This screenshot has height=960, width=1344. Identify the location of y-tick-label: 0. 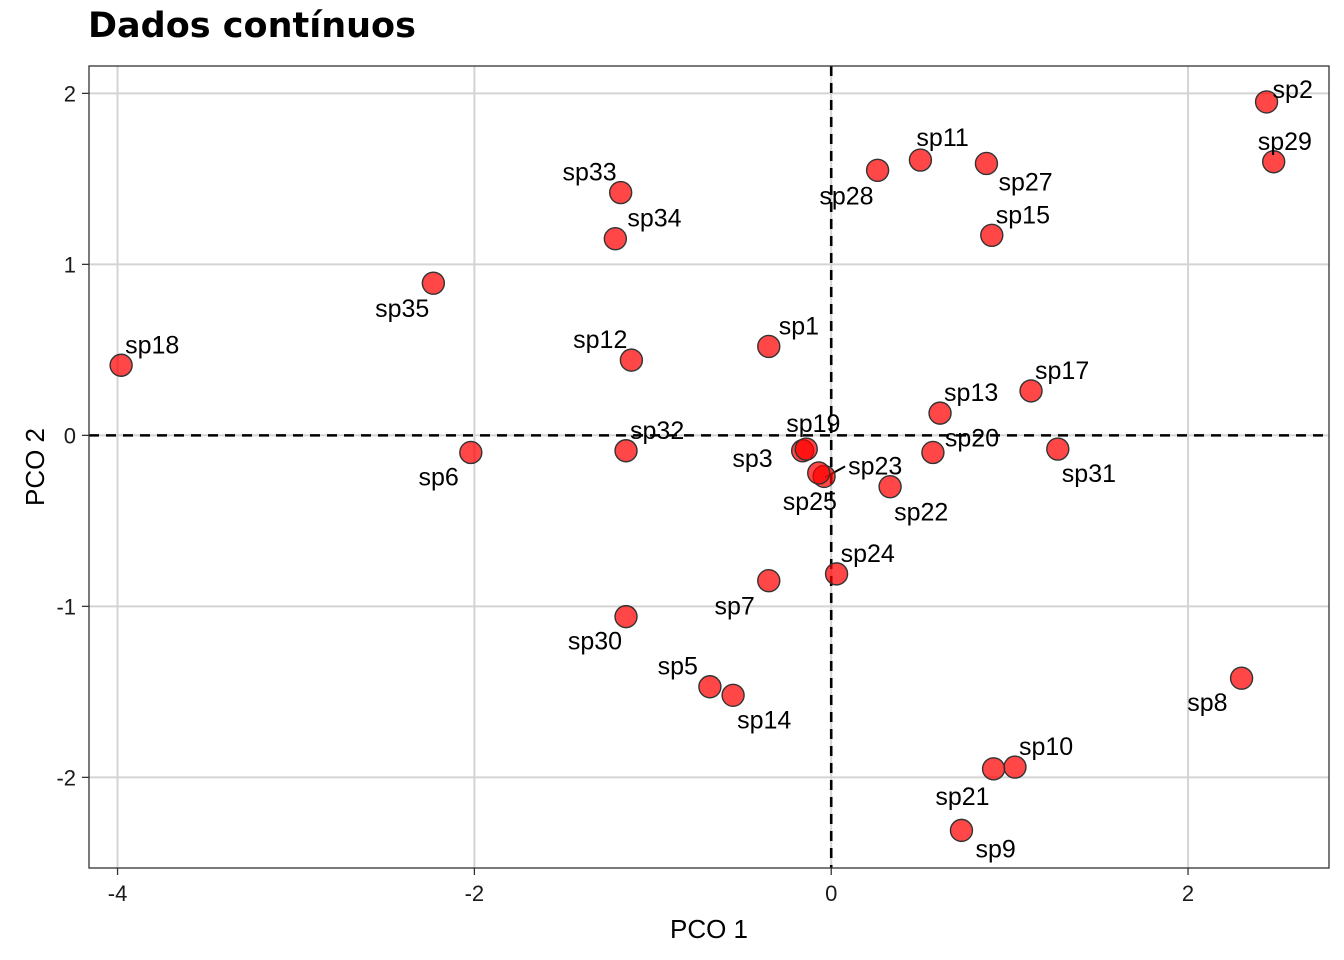
(70, 435).